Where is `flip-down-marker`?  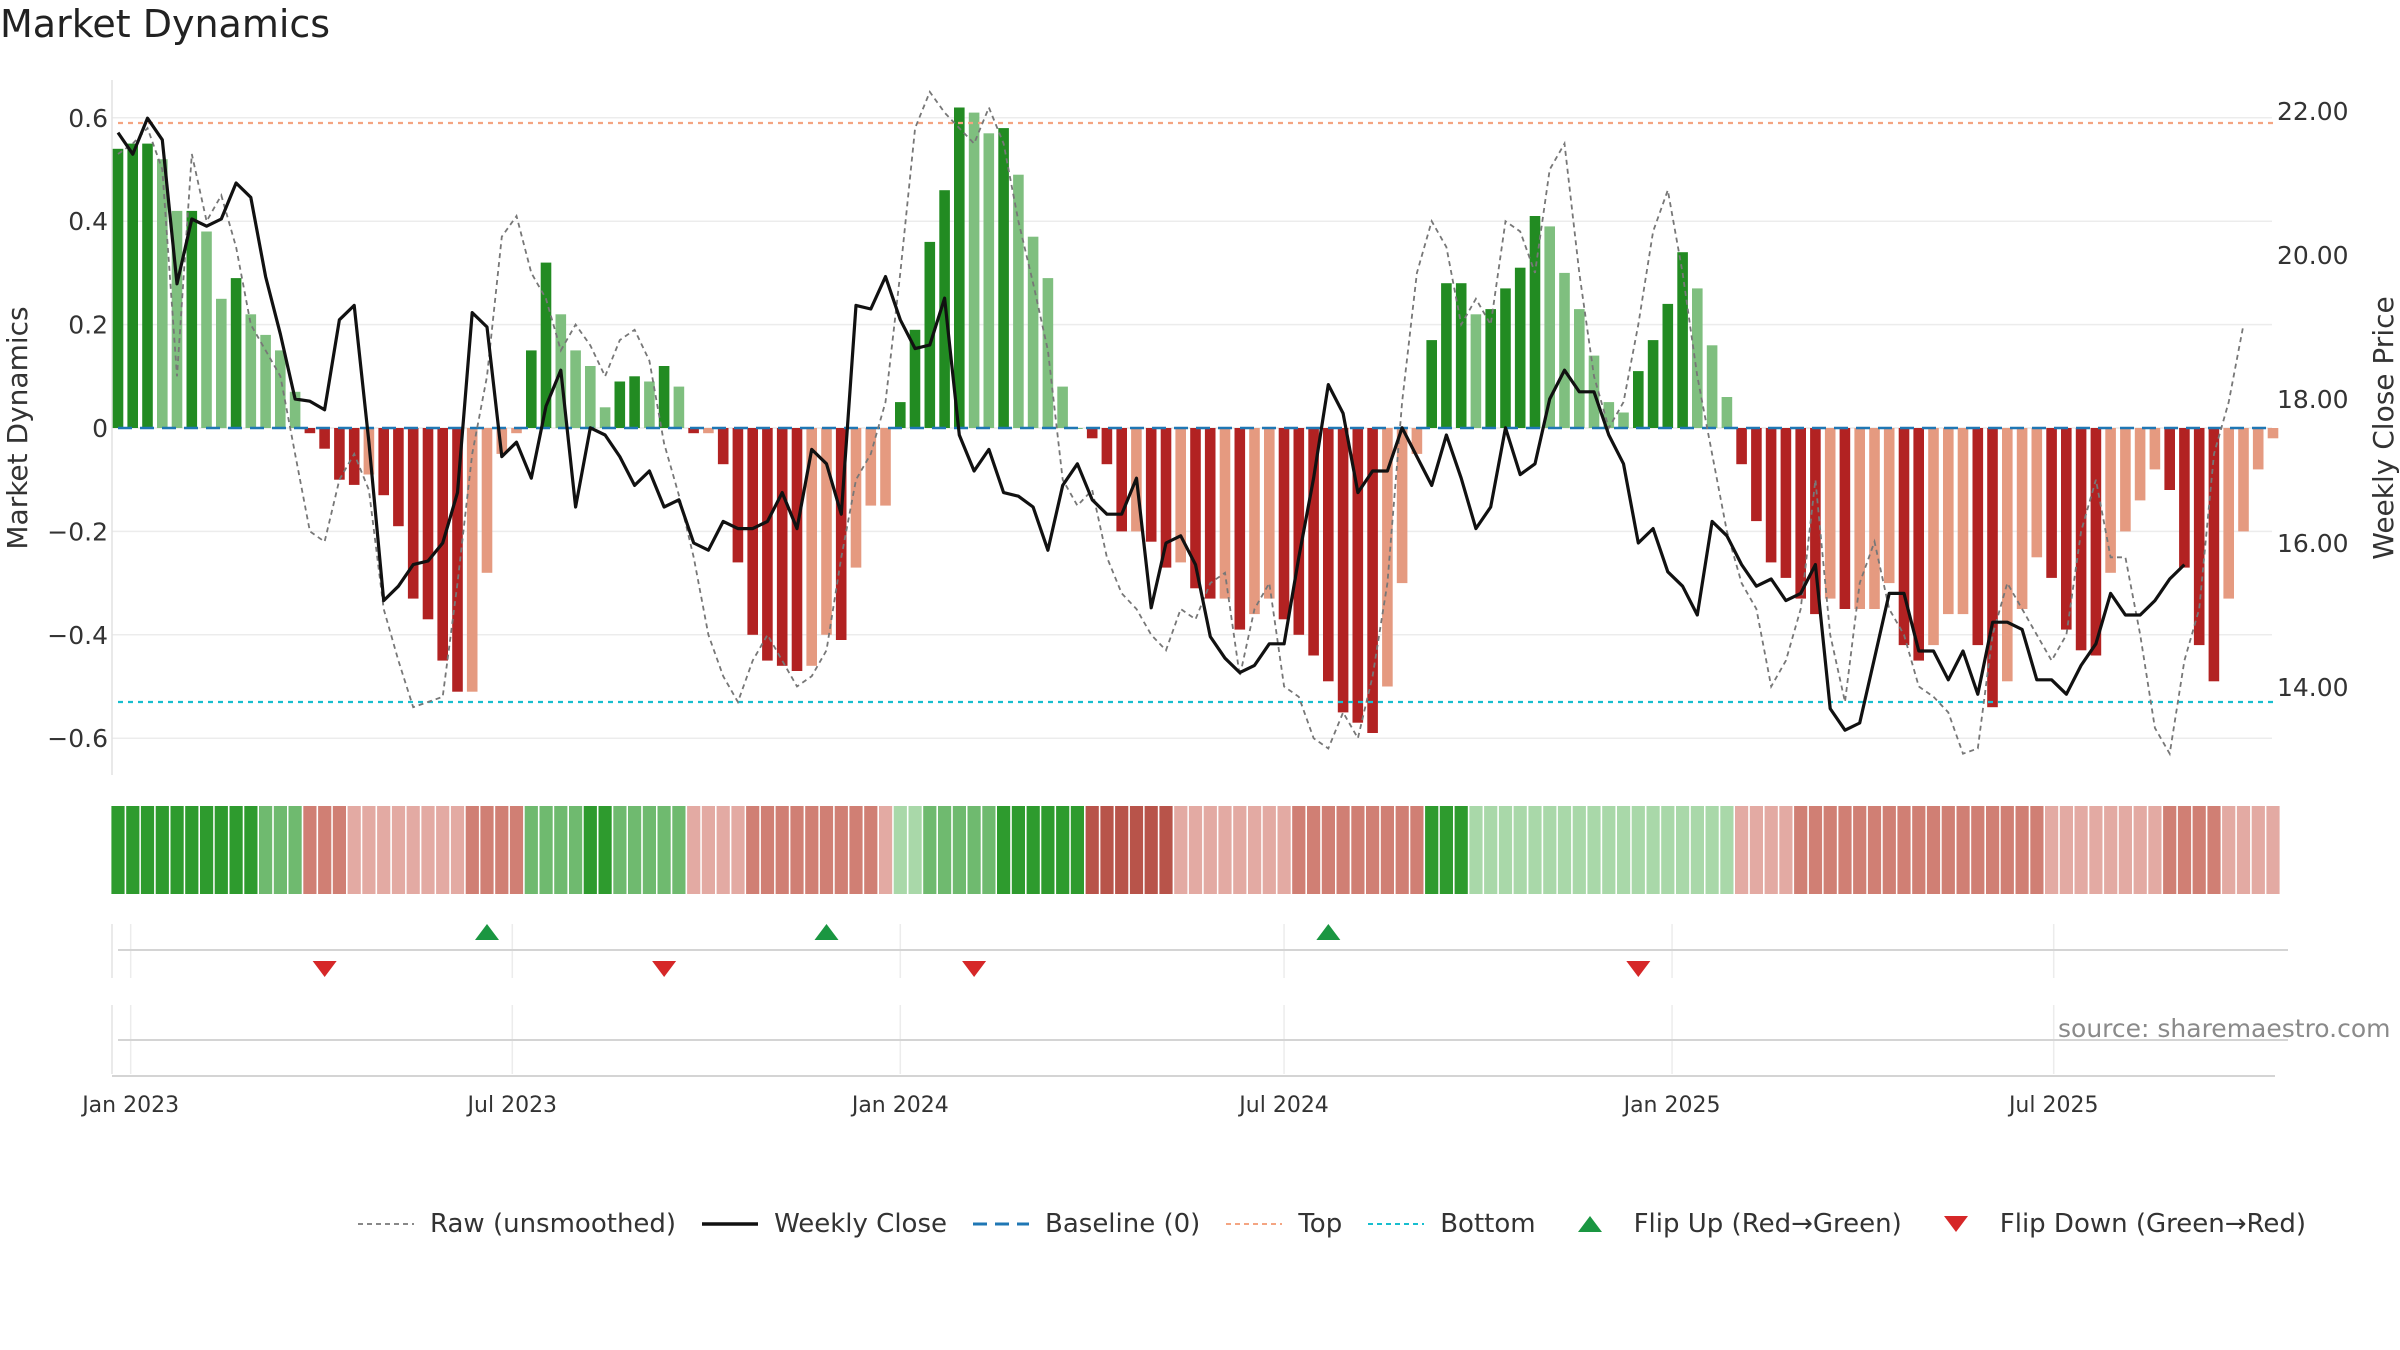
flip-down-marker is located at coordinates (664, 969).